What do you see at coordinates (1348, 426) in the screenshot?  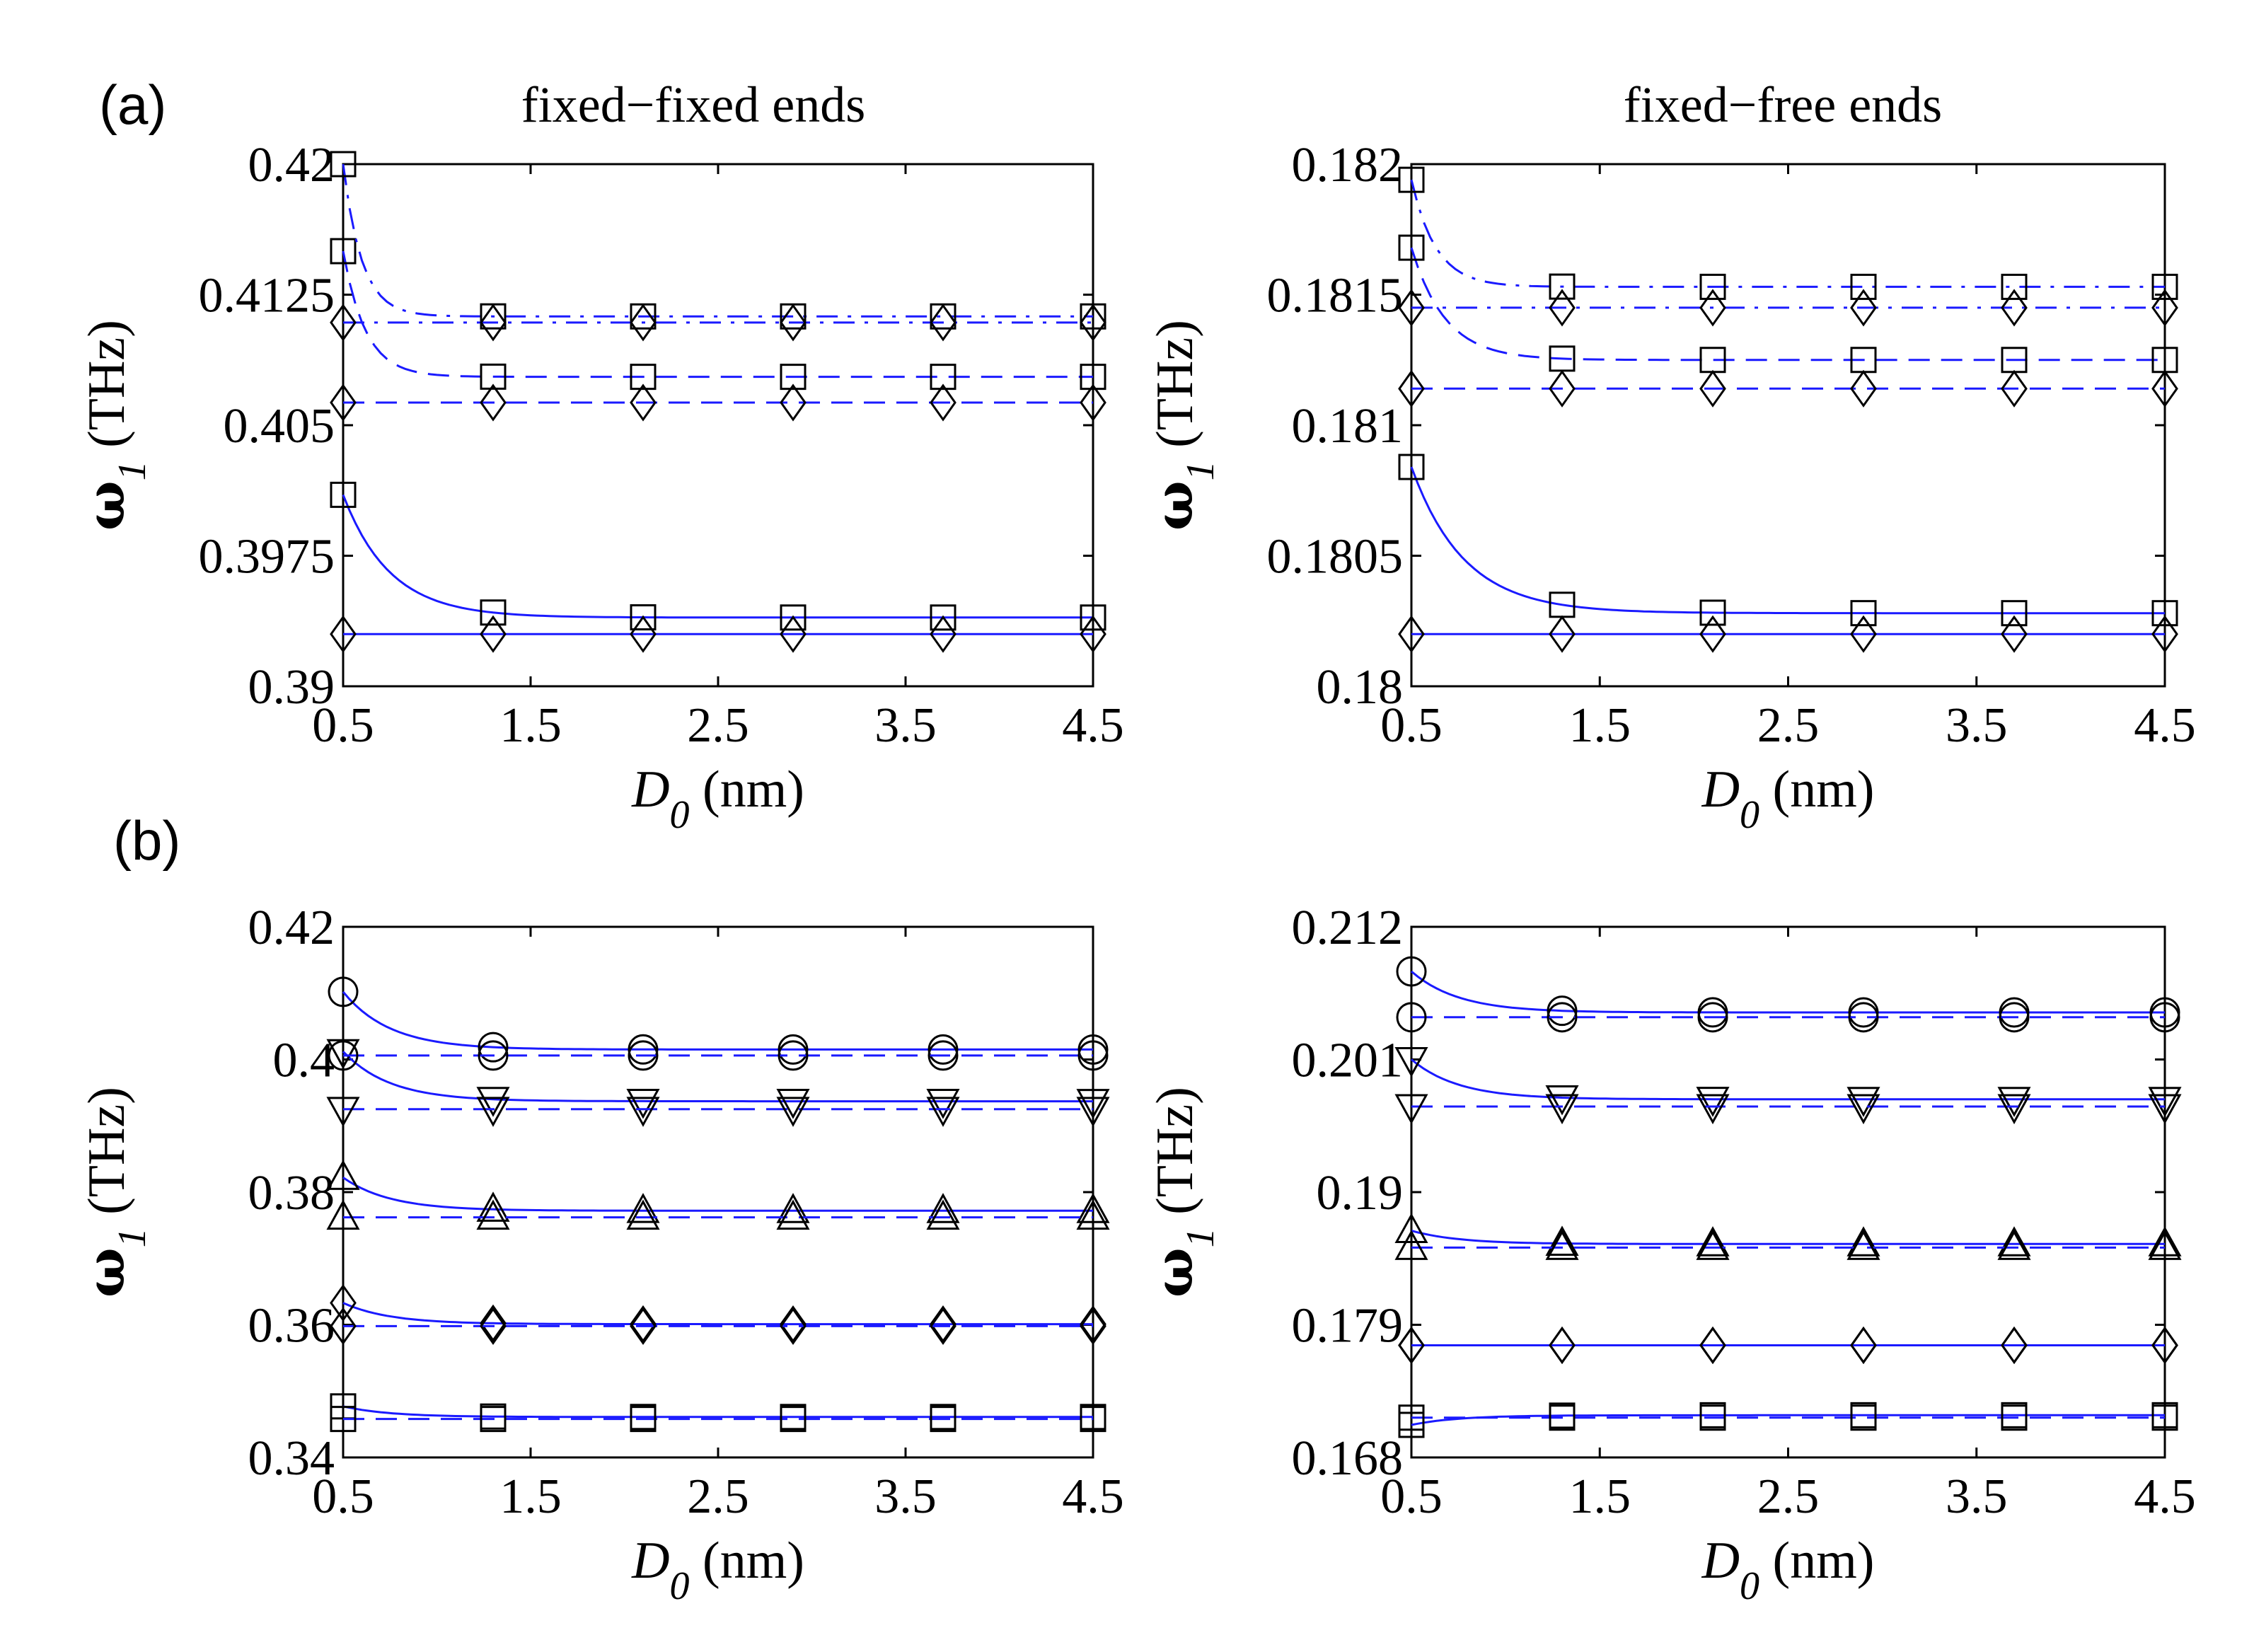 I see `y-tick-label: 0.181` at bounding box center [1348, 426].